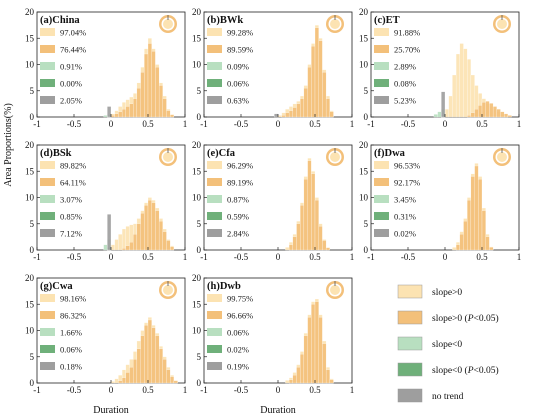  I want to click on pct-label: 0.63%, so click(238, 101).